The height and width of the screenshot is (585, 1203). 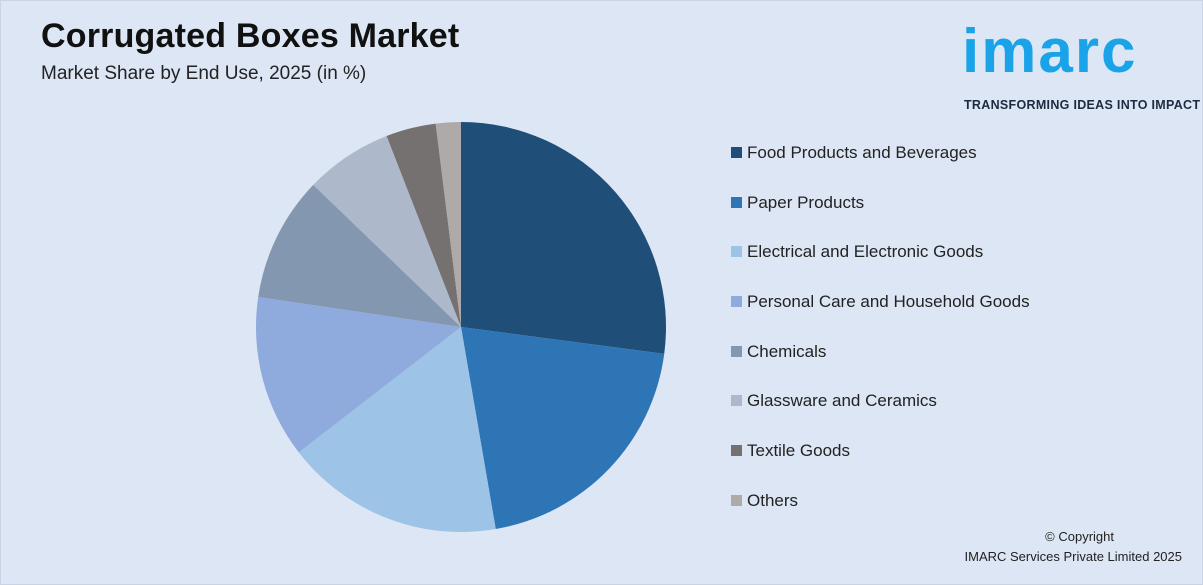 I want to click on legend-label: Food Products and Beverages, so click(x=862, y=152).